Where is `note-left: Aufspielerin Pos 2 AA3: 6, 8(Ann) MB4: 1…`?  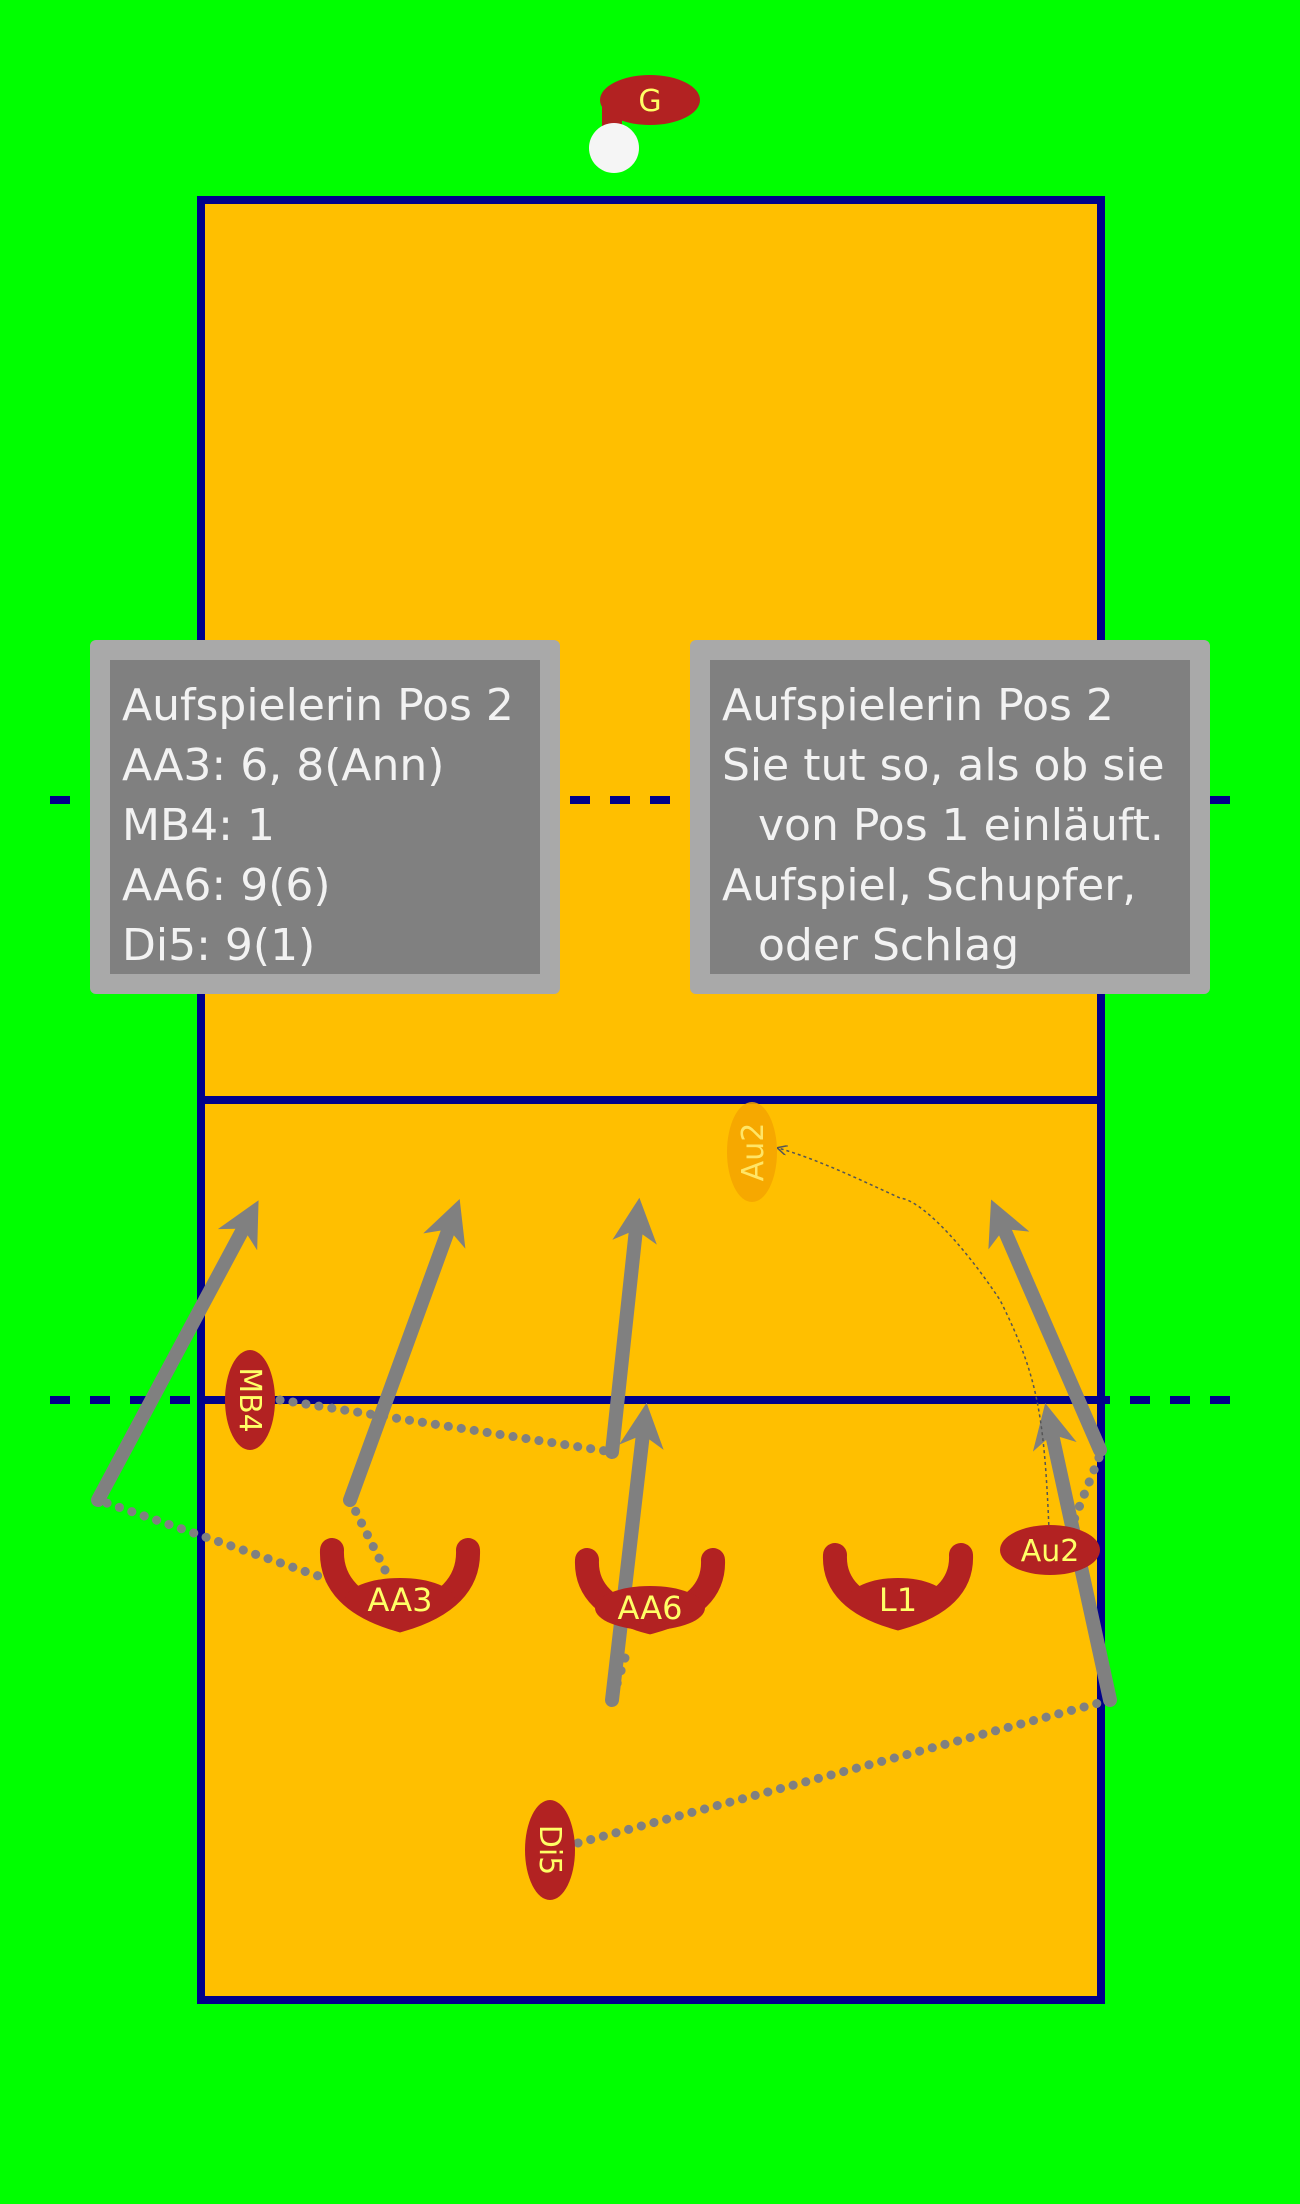 note-left: Aufspielerin Pos 2 AA3: 6, 8(Ann) MB4: 1… is located at coordinates (325, 817).